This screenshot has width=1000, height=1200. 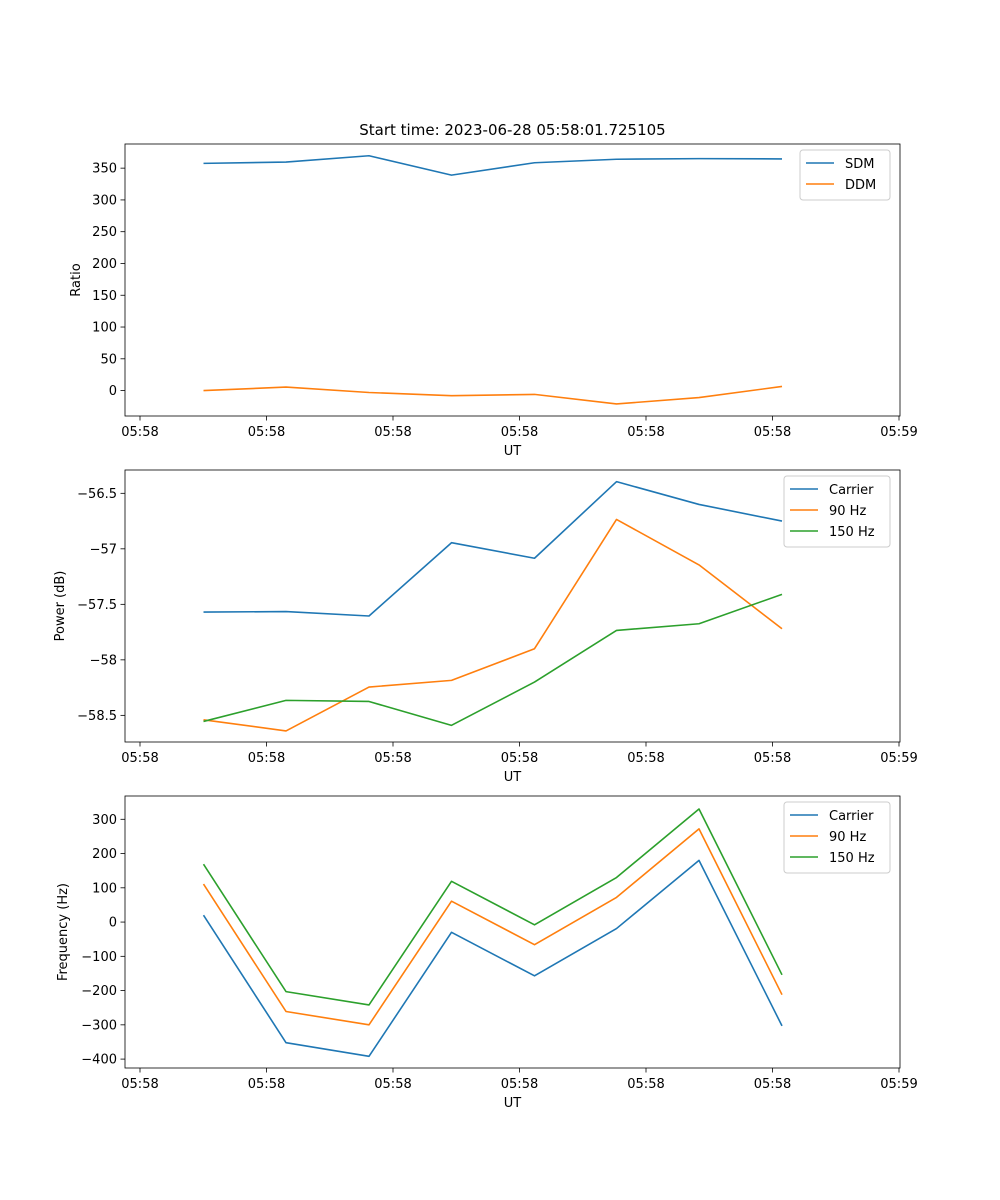 What do you see at coordinates (63, 932) in the screenshot?
I see `y-axis-label: Frequency (Hz)` at bounding box center [63, 932].